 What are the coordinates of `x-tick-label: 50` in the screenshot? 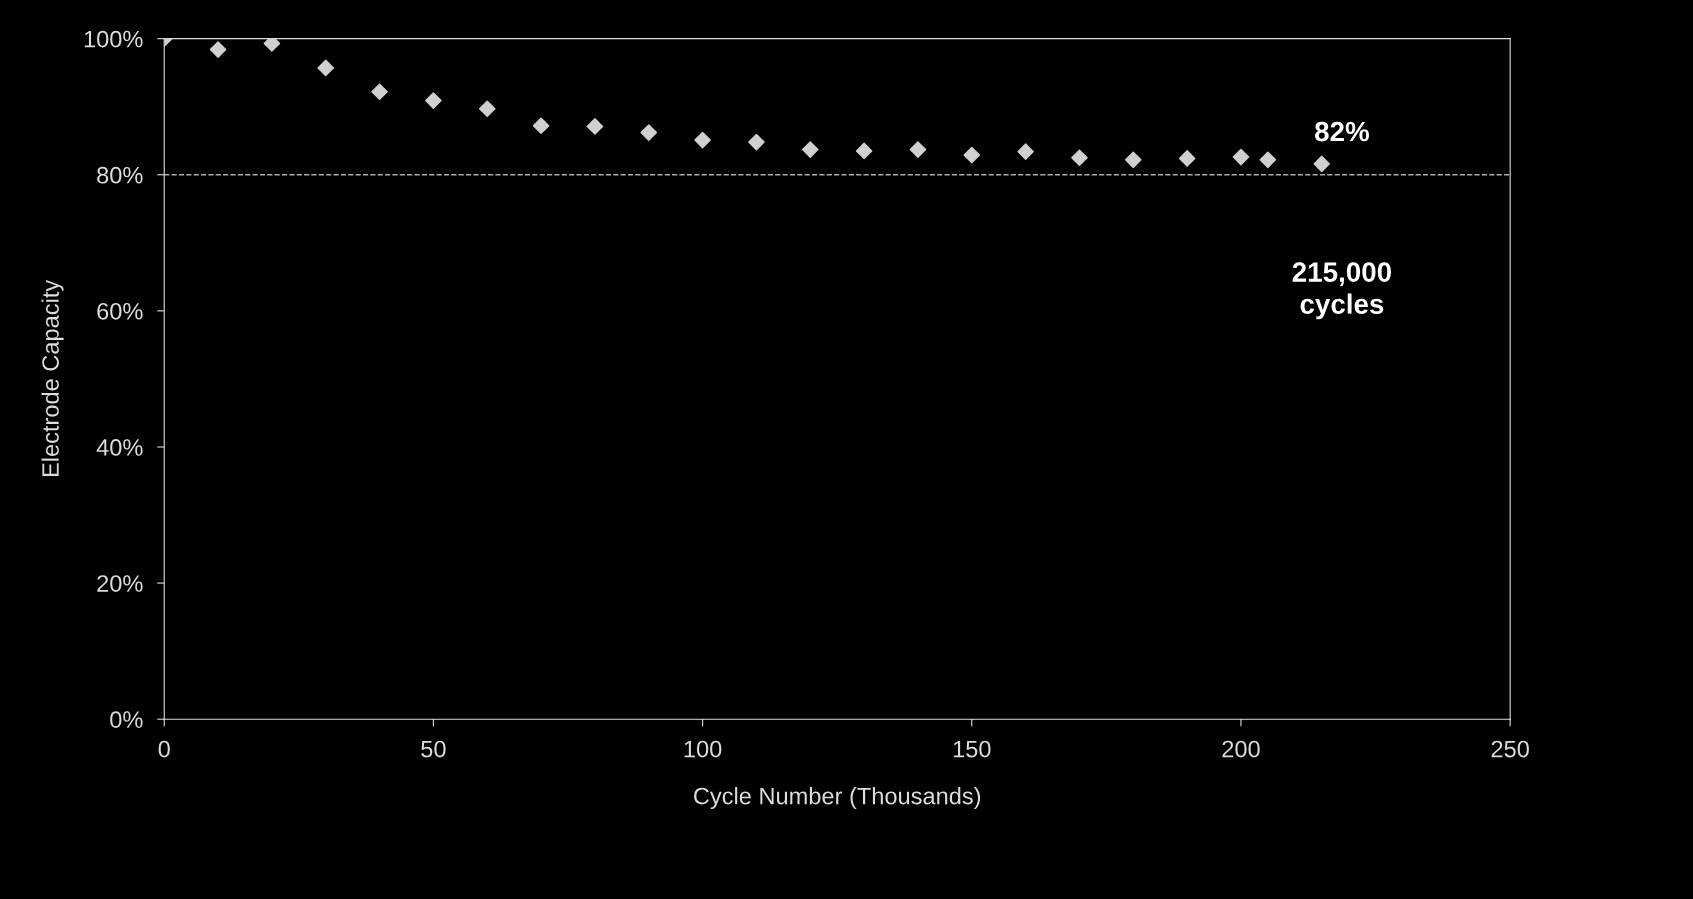 It's located at (433, 749).